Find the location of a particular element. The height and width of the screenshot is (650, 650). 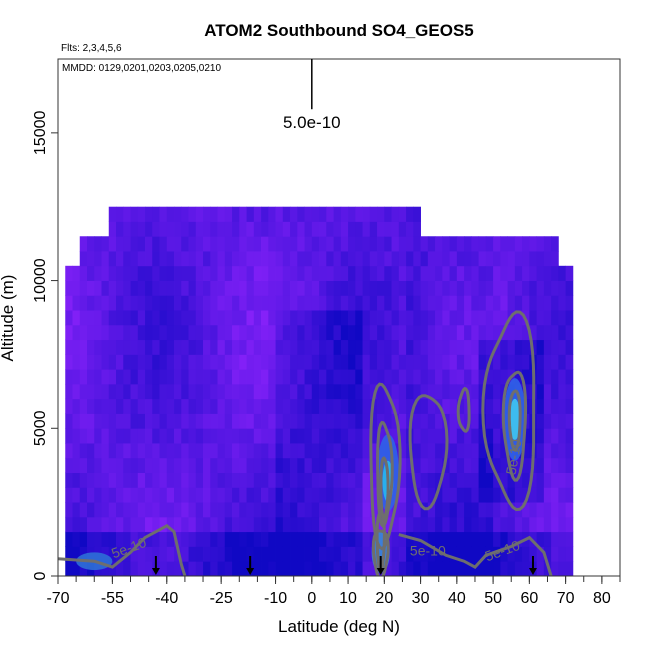

plume-patch is located at coordinates (515, 419).